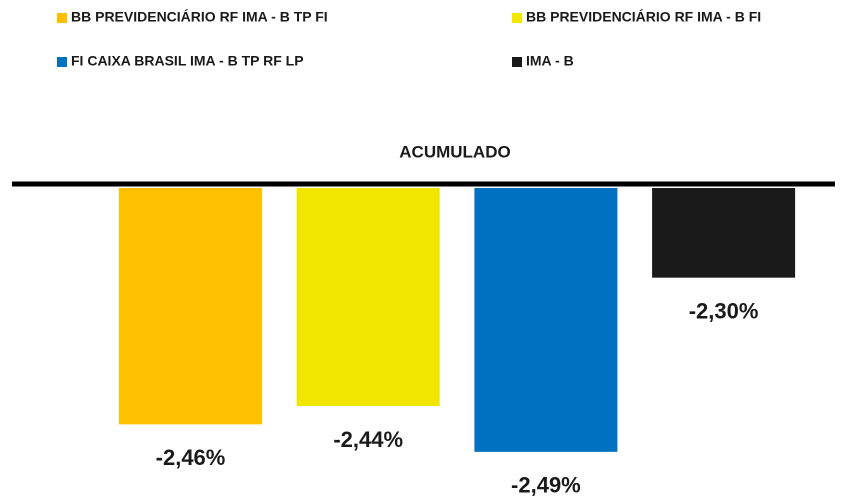  I want to click on data-label: -2,30%, so click(724, 310).